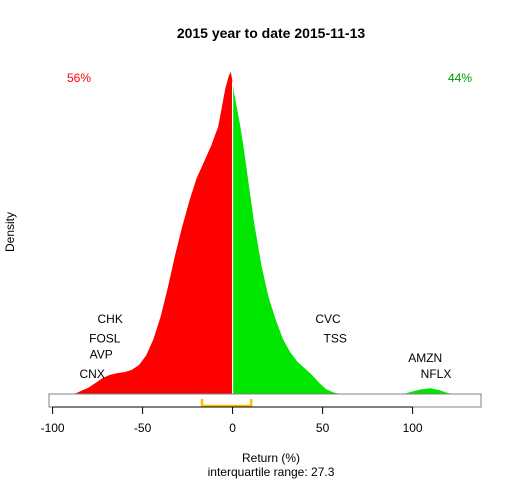 The width and height of the screenshot is (512, 480). What do you see at coordinates (143, 428) in the screenshot?
I see `x-tick-label: -50` at bounding box center [143, 428].